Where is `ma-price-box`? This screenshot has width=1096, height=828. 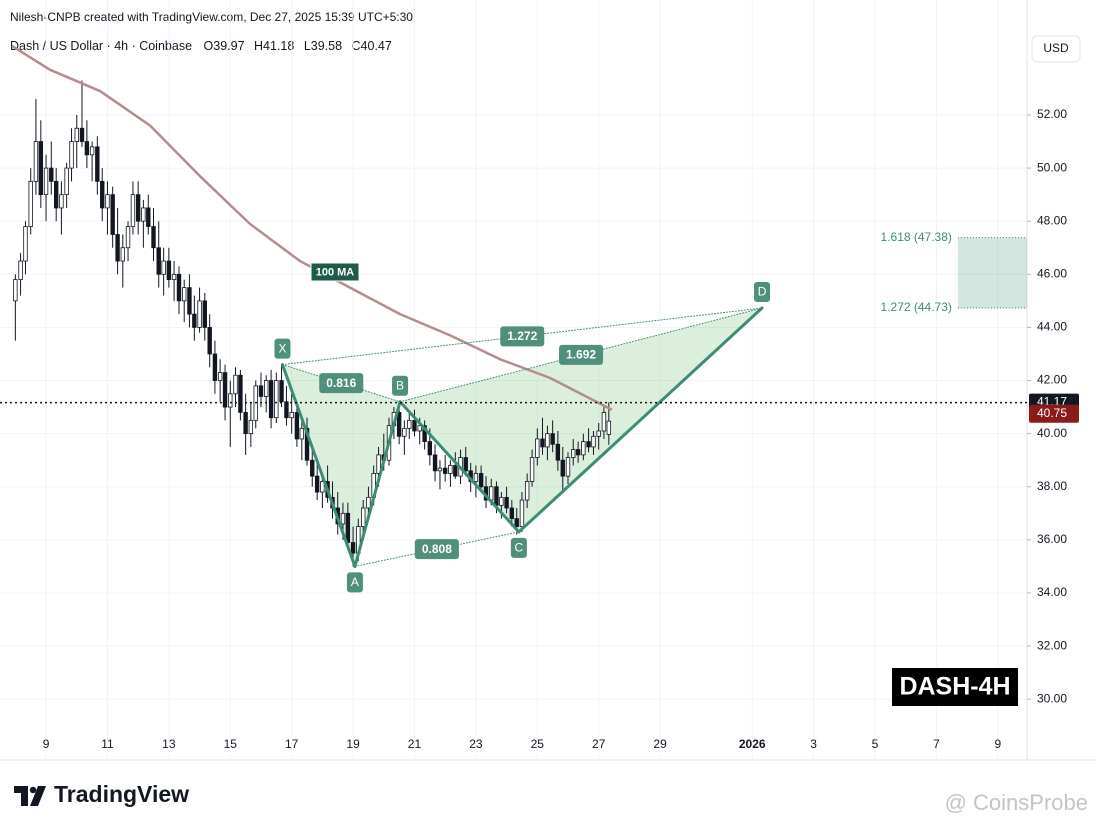
ma-price-box is located at coordinates (1054, 413).